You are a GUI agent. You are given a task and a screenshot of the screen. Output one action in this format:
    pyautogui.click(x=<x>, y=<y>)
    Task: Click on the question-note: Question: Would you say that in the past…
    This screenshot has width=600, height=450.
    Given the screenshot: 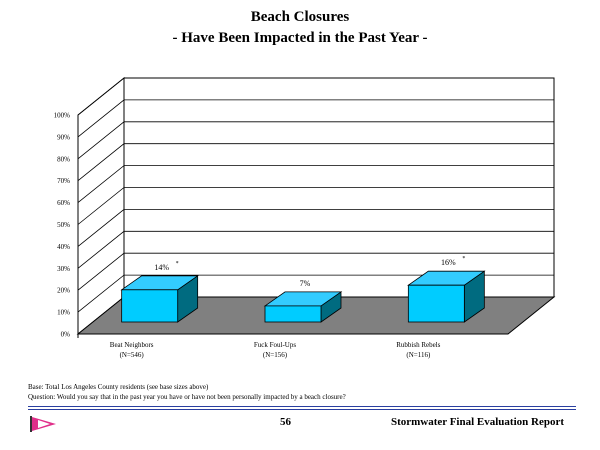 What is the action you would take?
    pyautogui.click(x=187, y=397)
    